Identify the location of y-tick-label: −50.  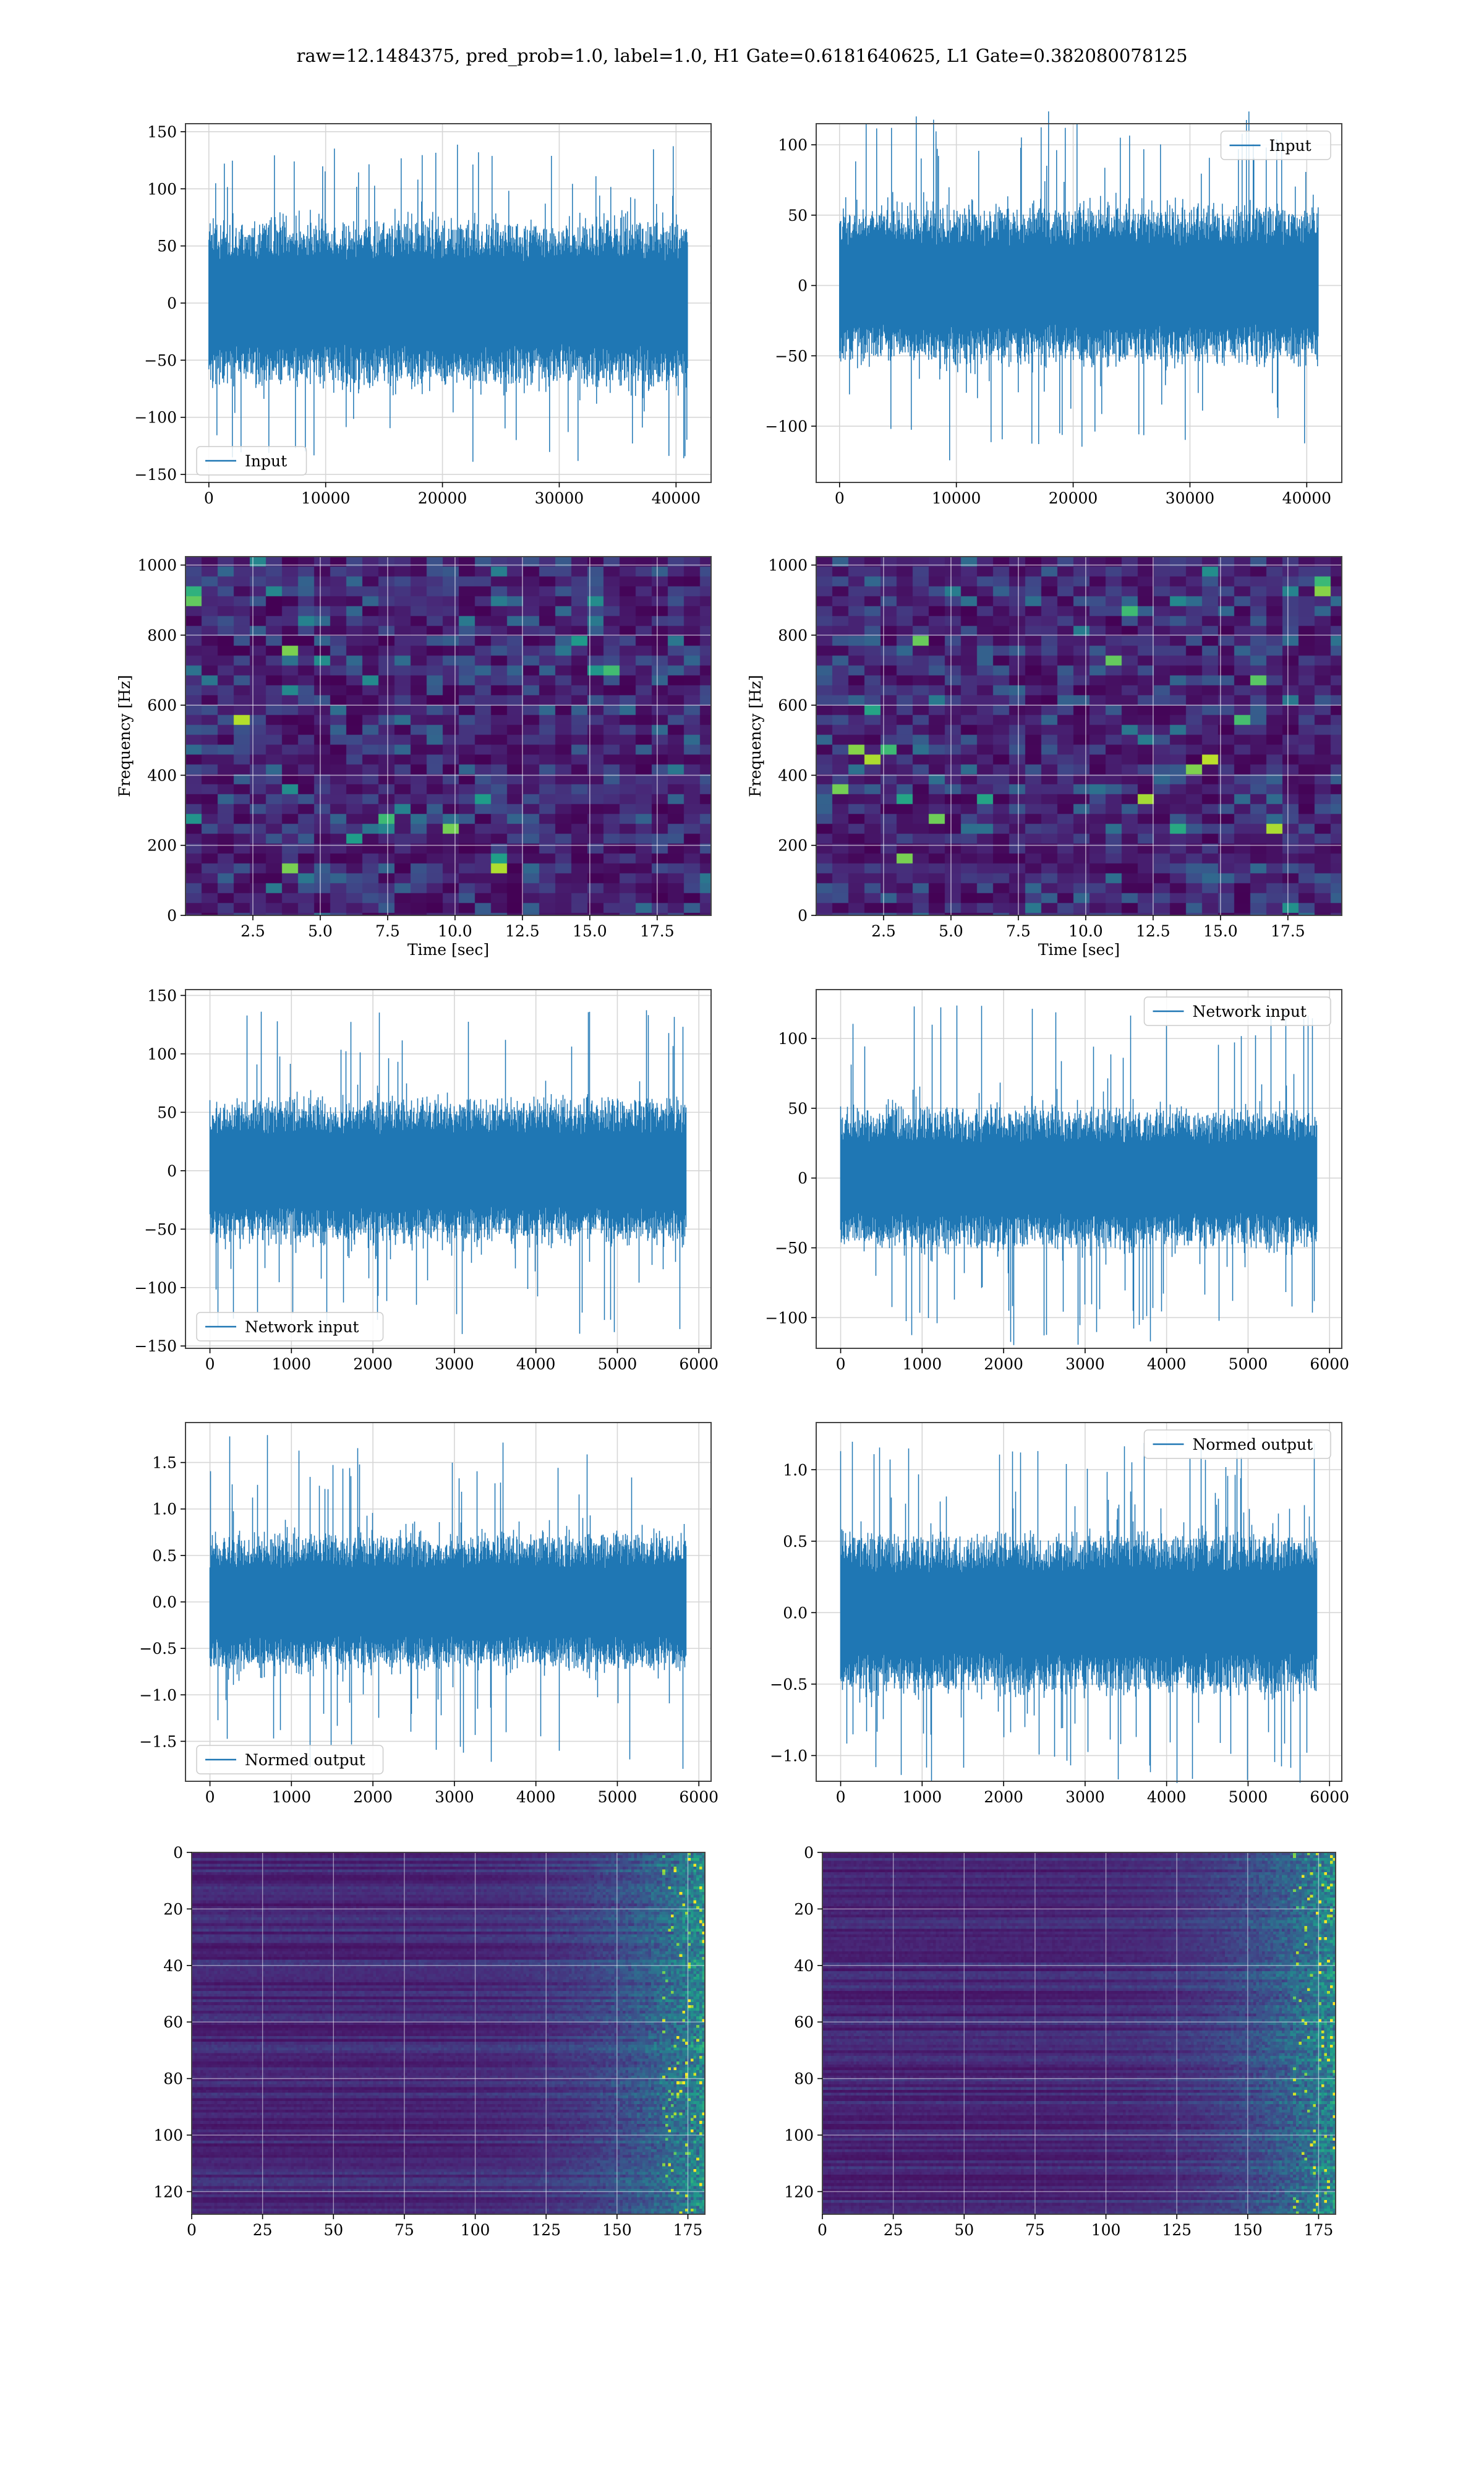
(791, 356).